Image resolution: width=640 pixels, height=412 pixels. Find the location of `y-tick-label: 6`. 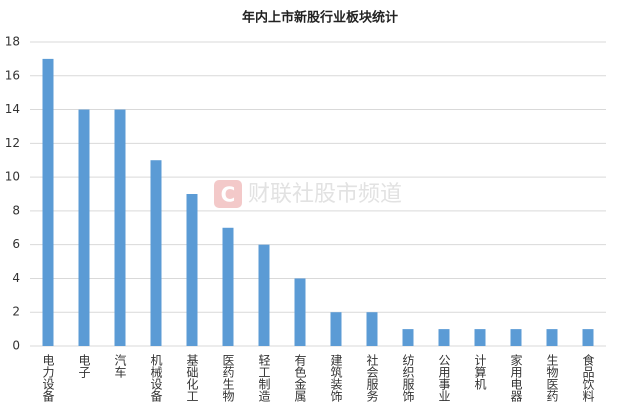

y-tick-label: 6 is located at coordinates (16, 244).